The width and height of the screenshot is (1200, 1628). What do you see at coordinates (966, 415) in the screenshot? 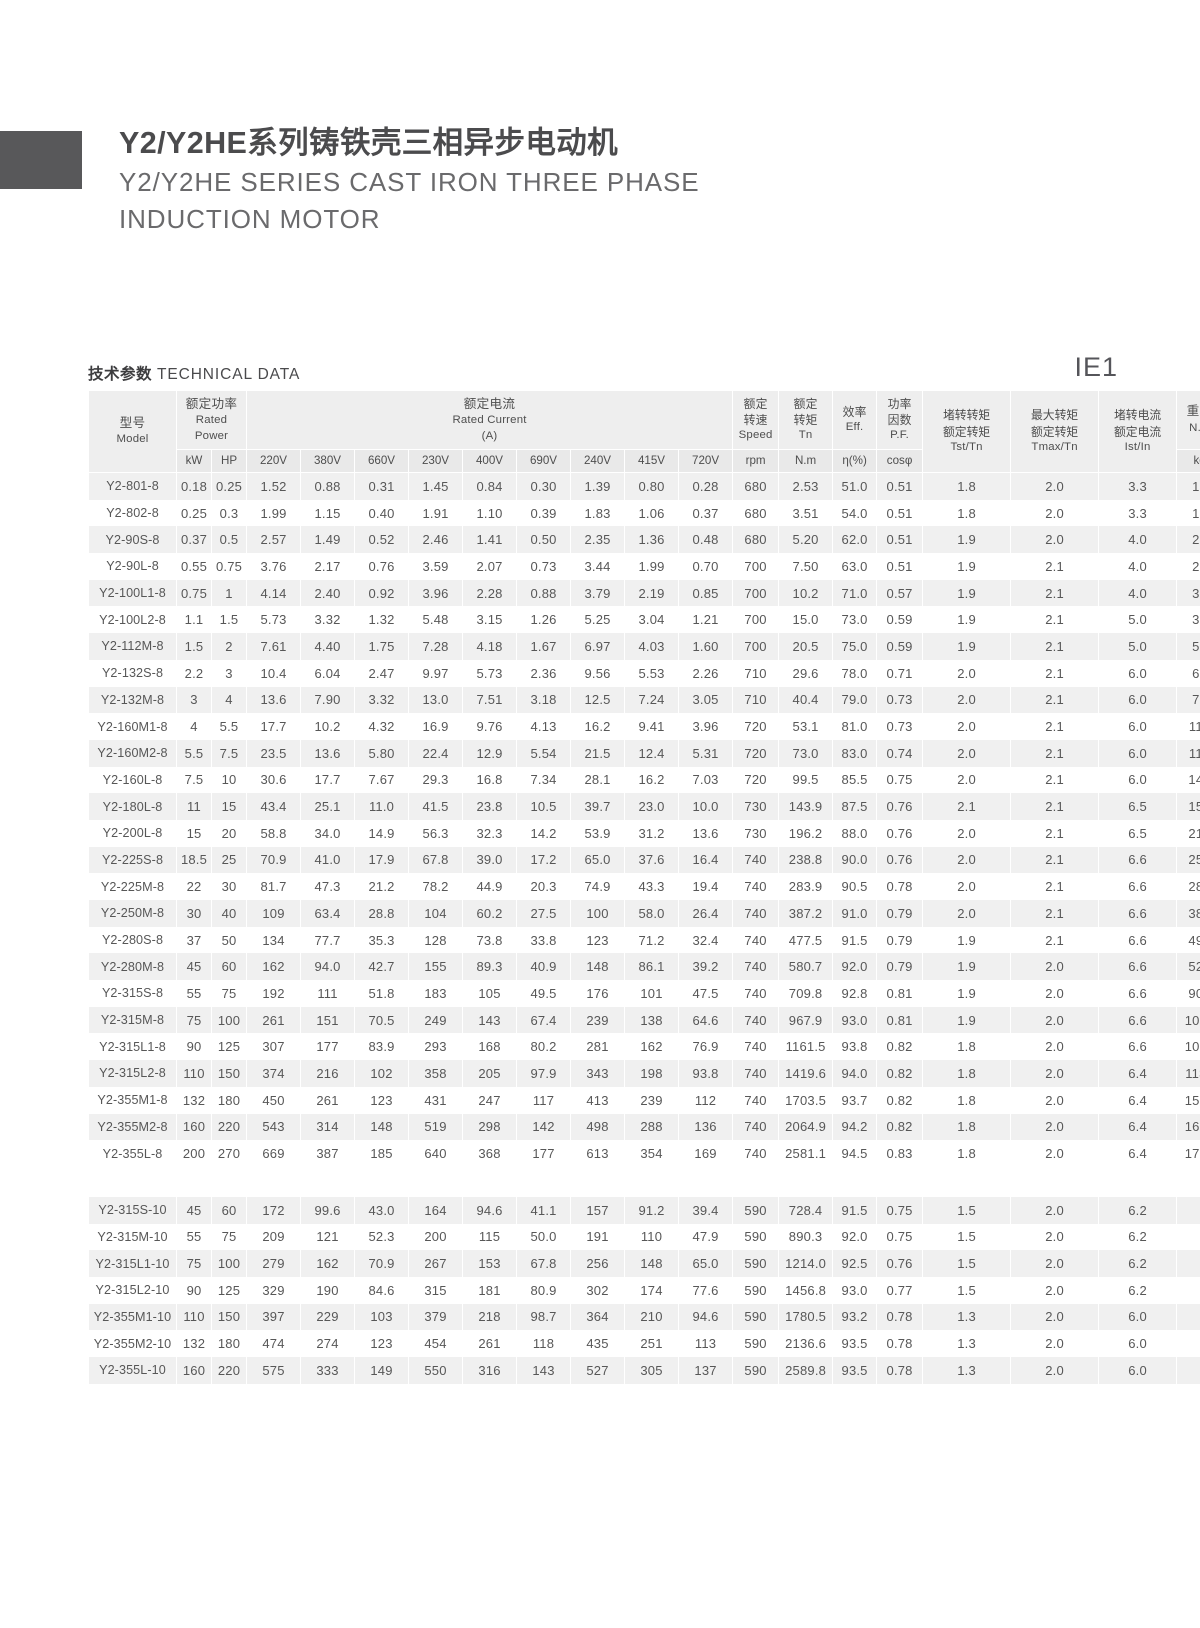
I see `th-tst-tn-cn1: 堵转转矩` at bounding box center [966, 415].